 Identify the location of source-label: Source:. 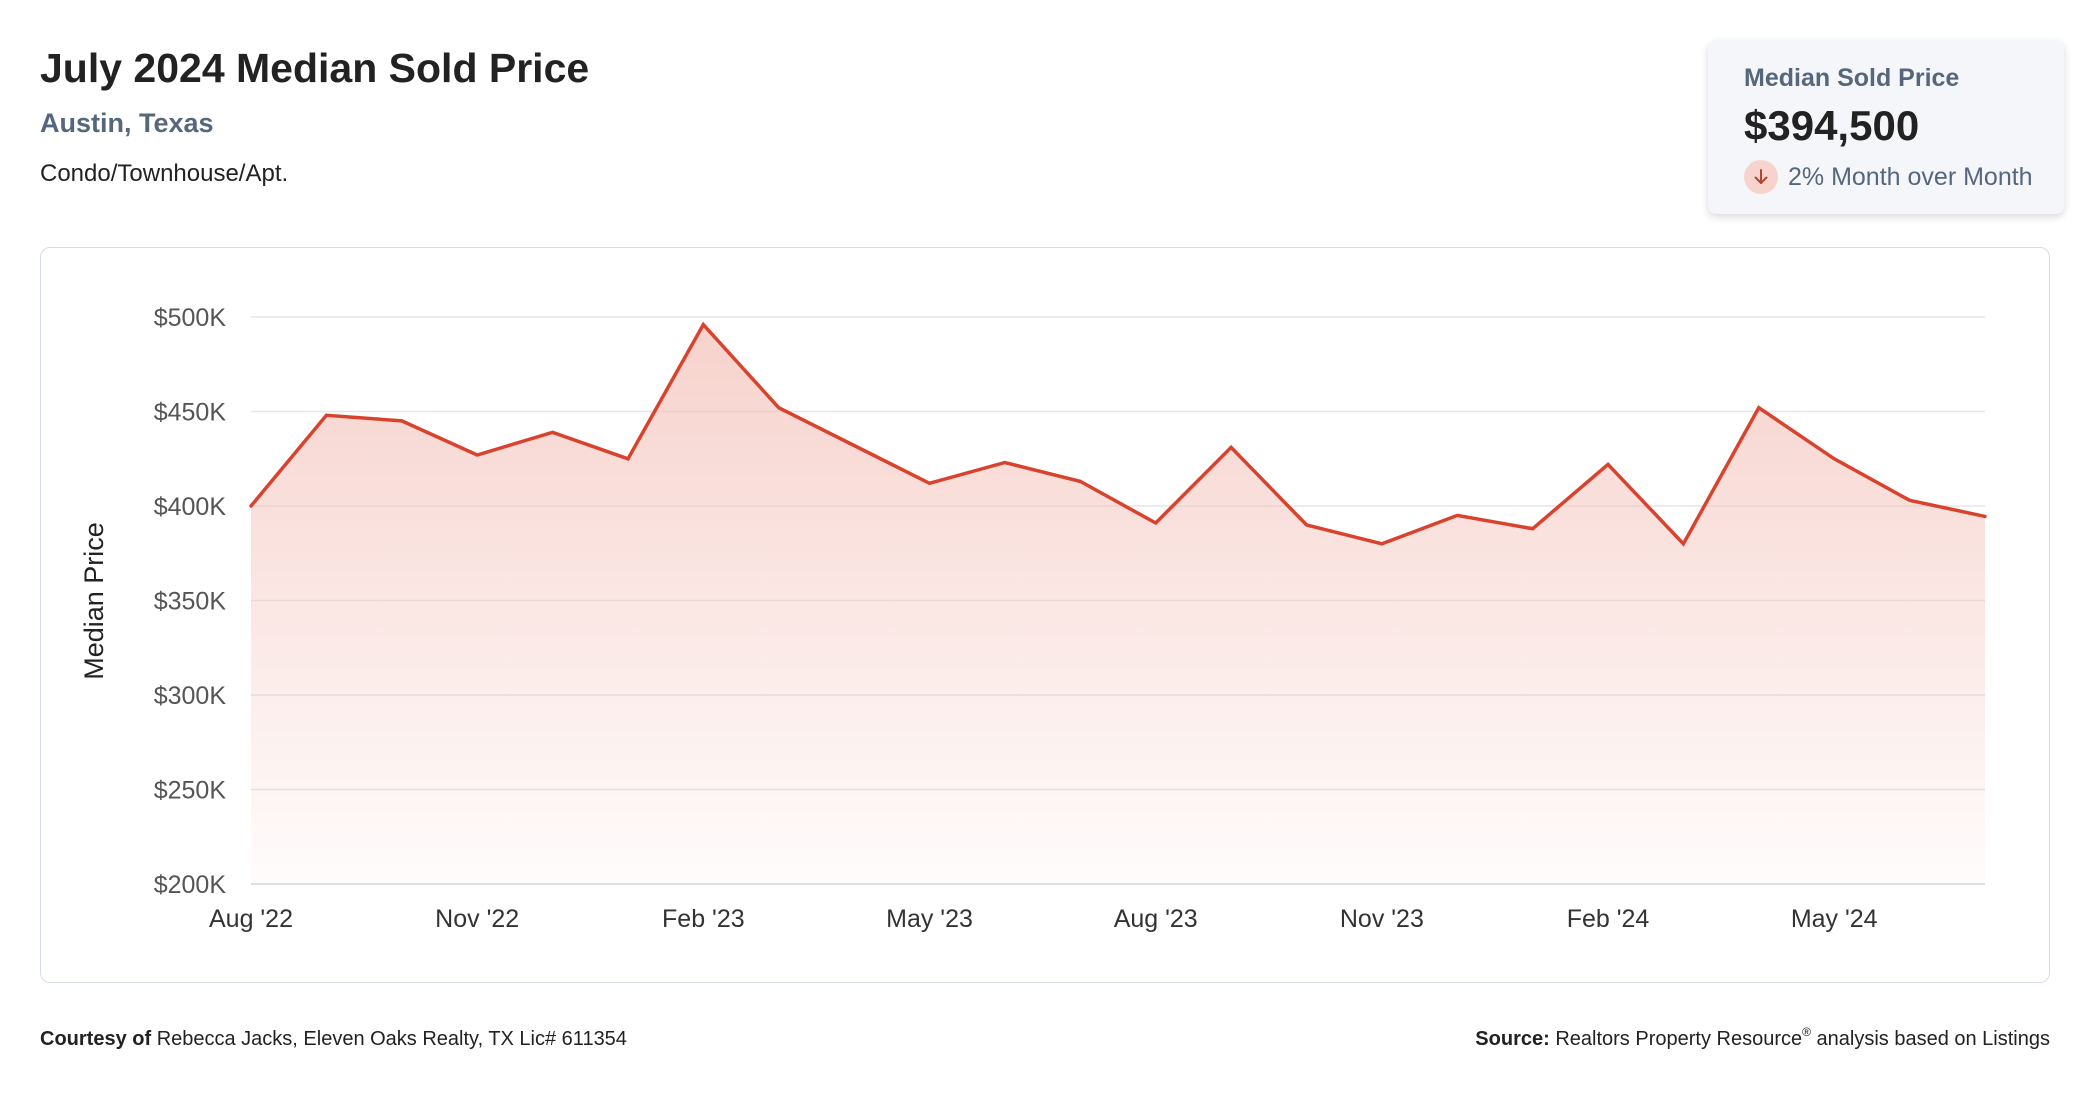
(1512, 1039).